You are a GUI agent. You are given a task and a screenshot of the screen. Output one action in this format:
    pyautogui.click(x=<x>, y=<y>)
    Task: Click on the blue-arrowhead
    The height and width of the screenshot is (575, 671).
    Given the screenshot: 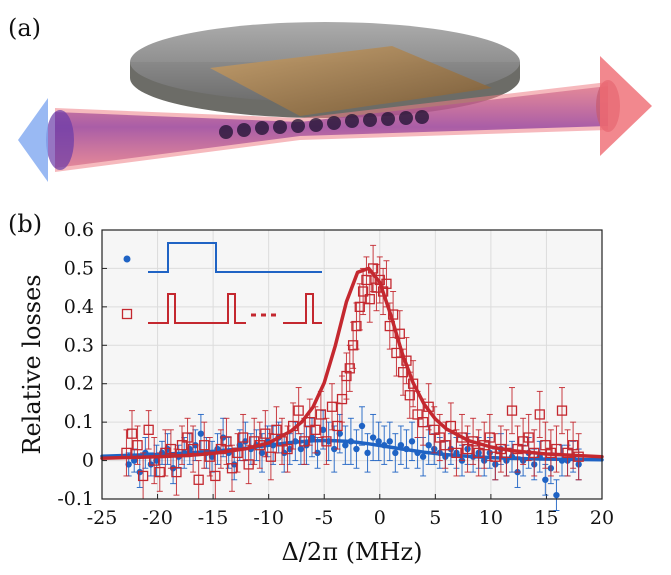 What is the action you would take?
    pyautogui.click(x=33, y=140)
    